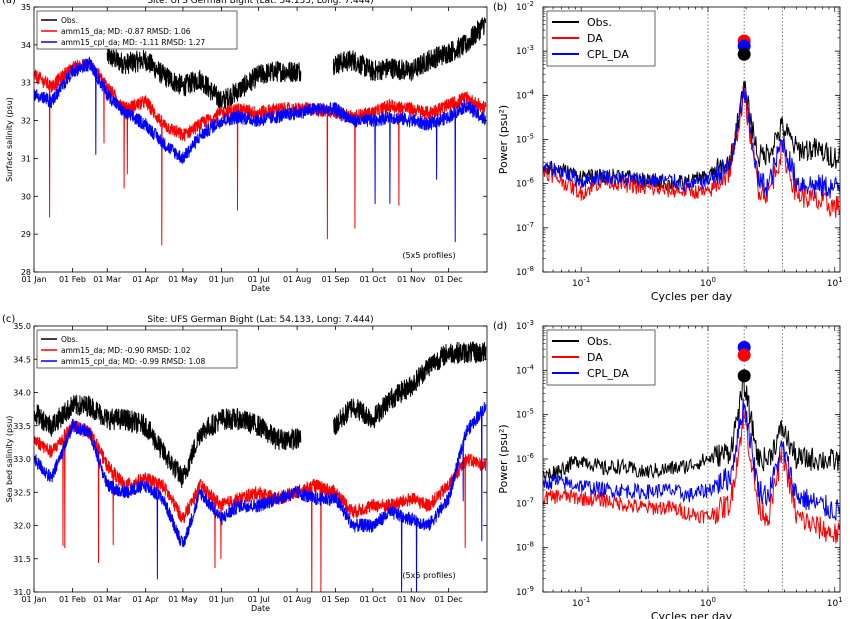 This screenshot has width=850, height=619. Describe the element at coordinates (336, 599) in the screenshot. I see `x-tick-label: 01 Sep` at that location.